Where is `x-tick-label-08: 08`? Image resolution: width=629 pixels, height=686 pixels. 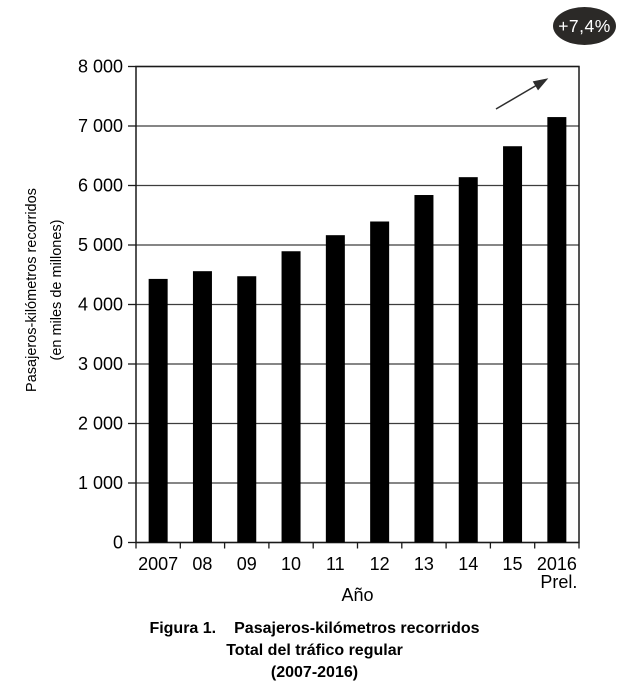
x-tick-label-08: 08 is located at coordinates (202, 564).